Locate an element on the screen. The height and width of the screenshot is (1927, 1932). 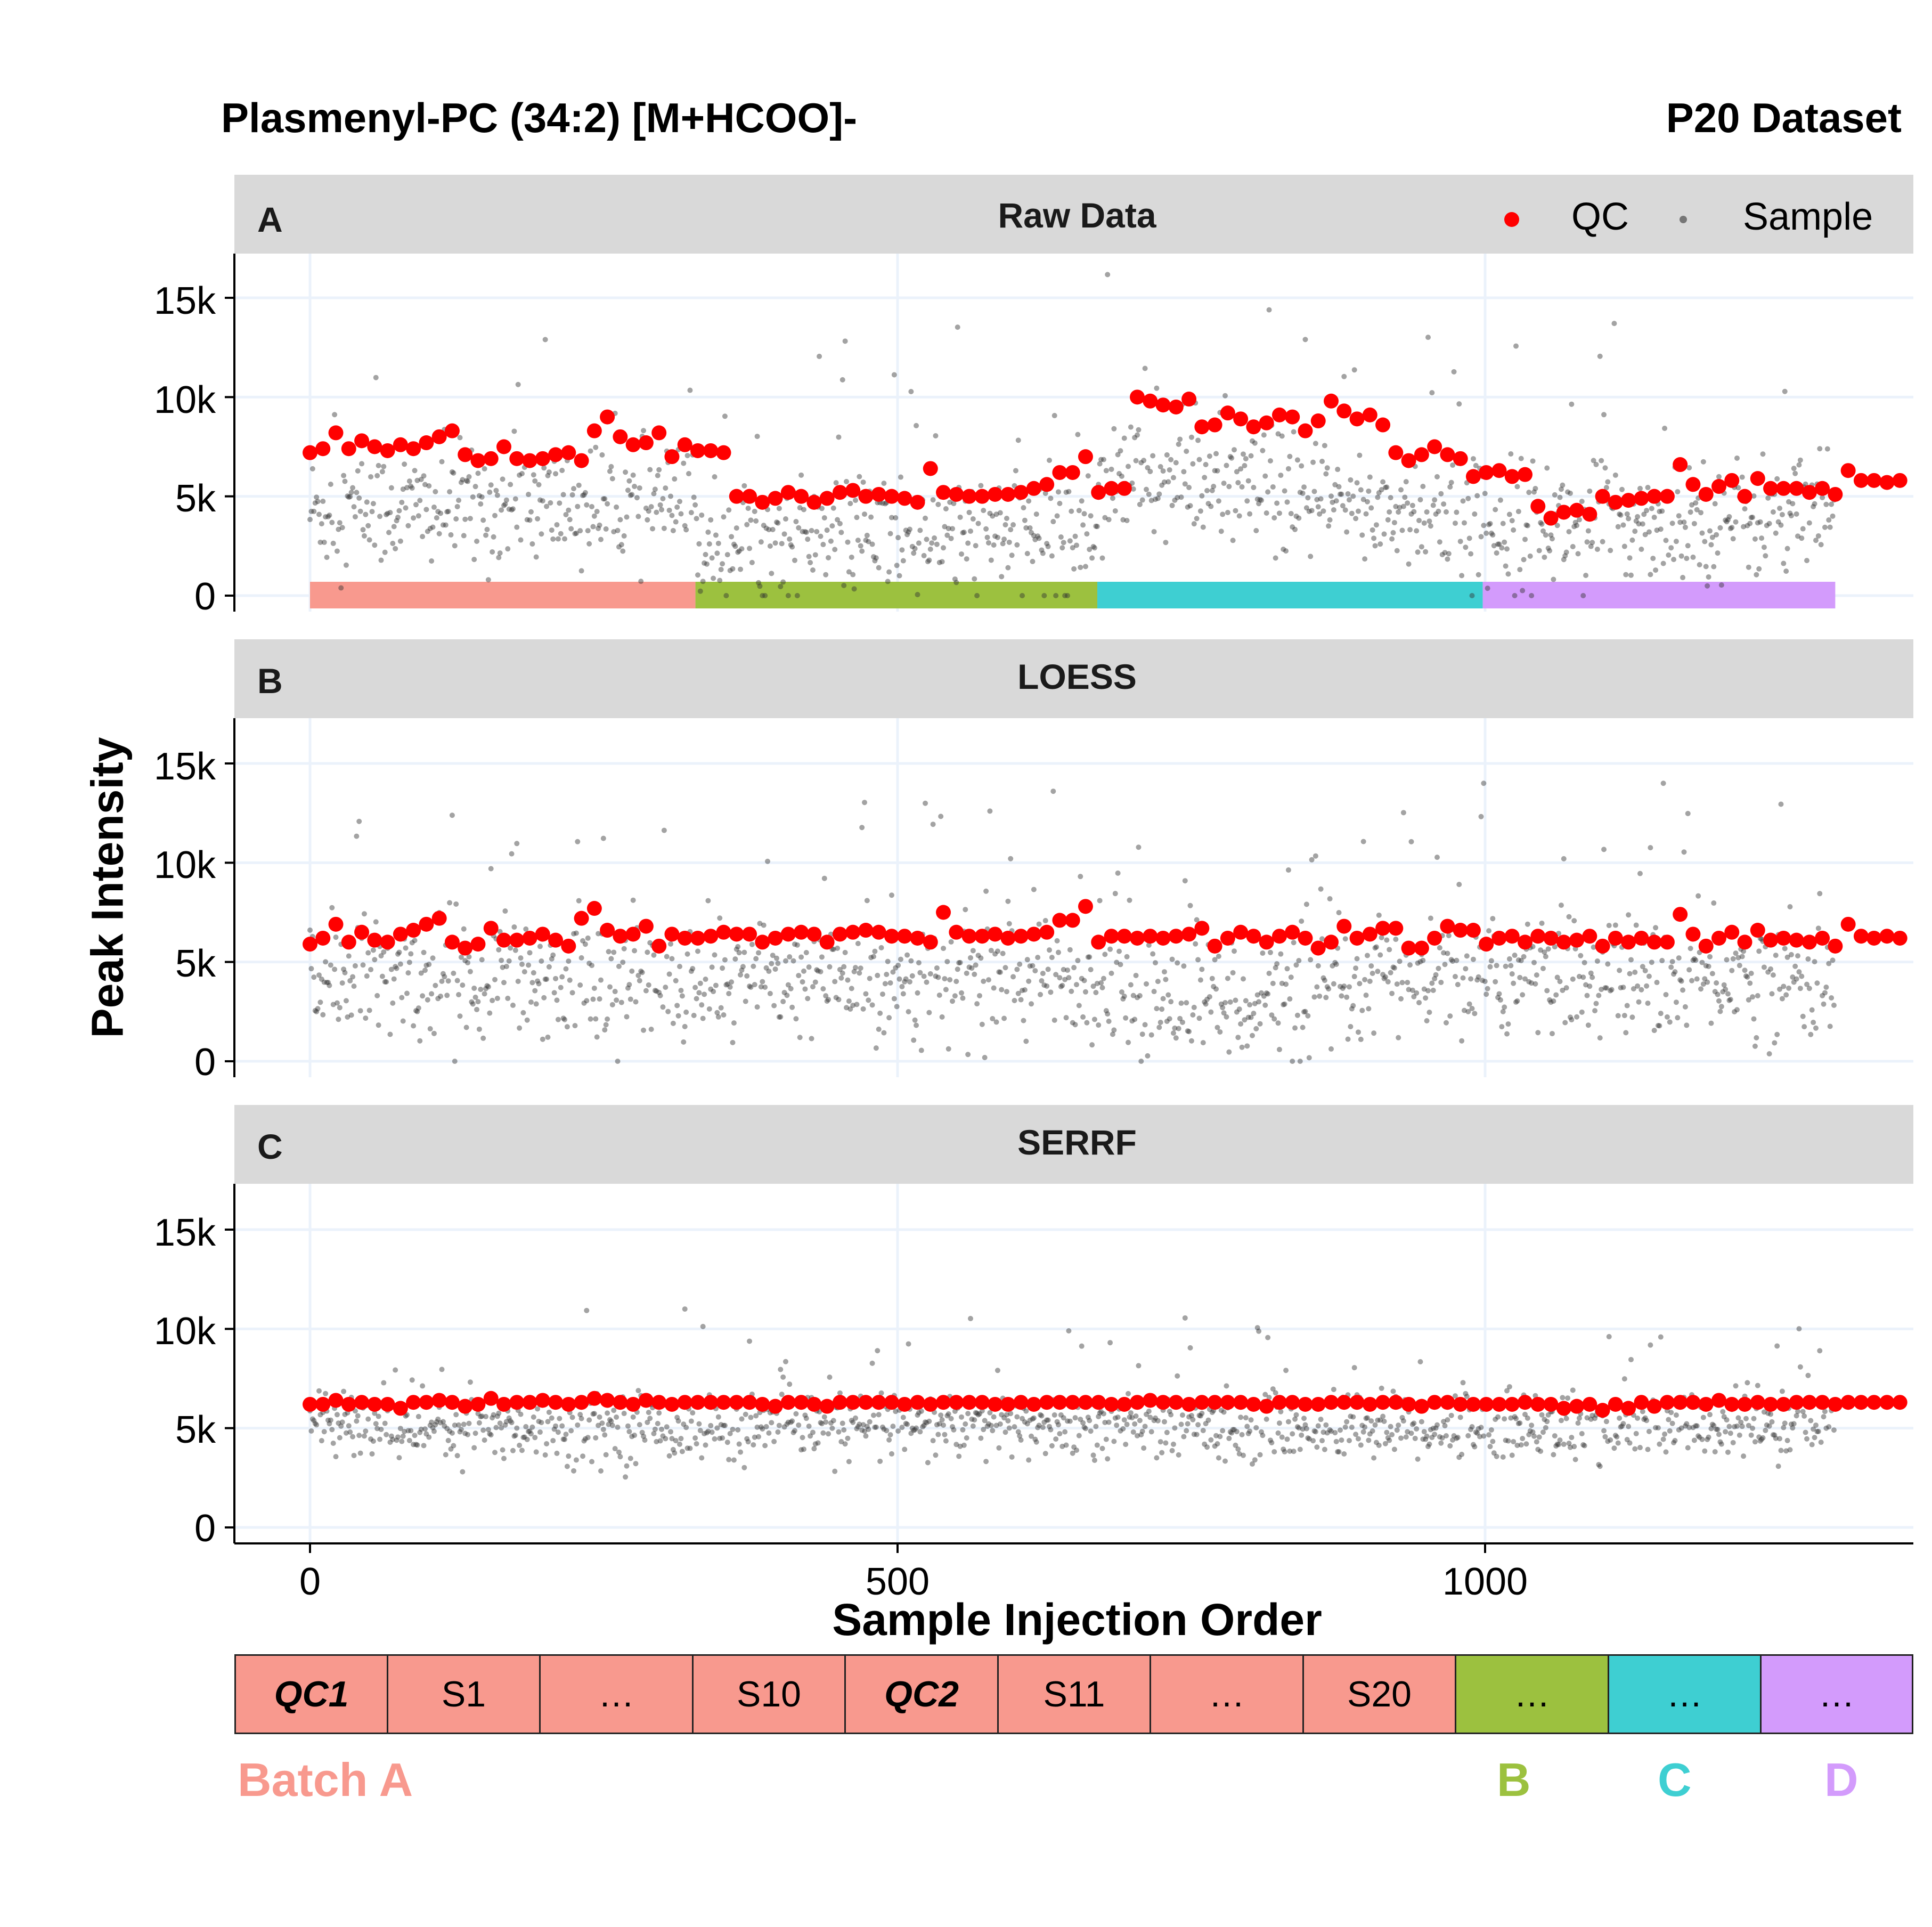
batch-bar-a is located at coordinates (503, 595).